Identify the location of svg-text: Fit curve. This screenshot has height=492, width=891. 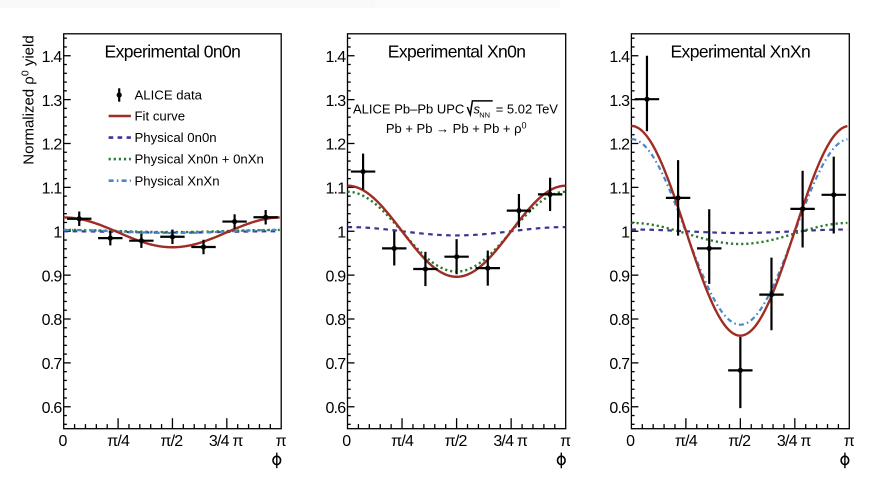
(160, 116).